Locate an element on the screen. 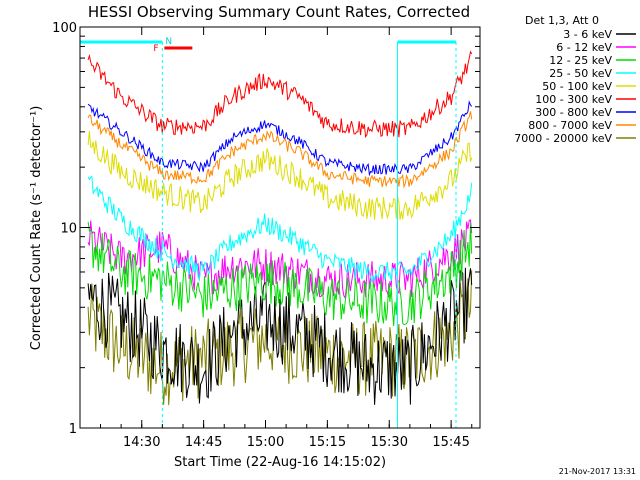 This screenshot has width=640, height=480. x-axis-label: Start Time (22-Aug-16 14:15:02) is located at coordinates (280, 462).